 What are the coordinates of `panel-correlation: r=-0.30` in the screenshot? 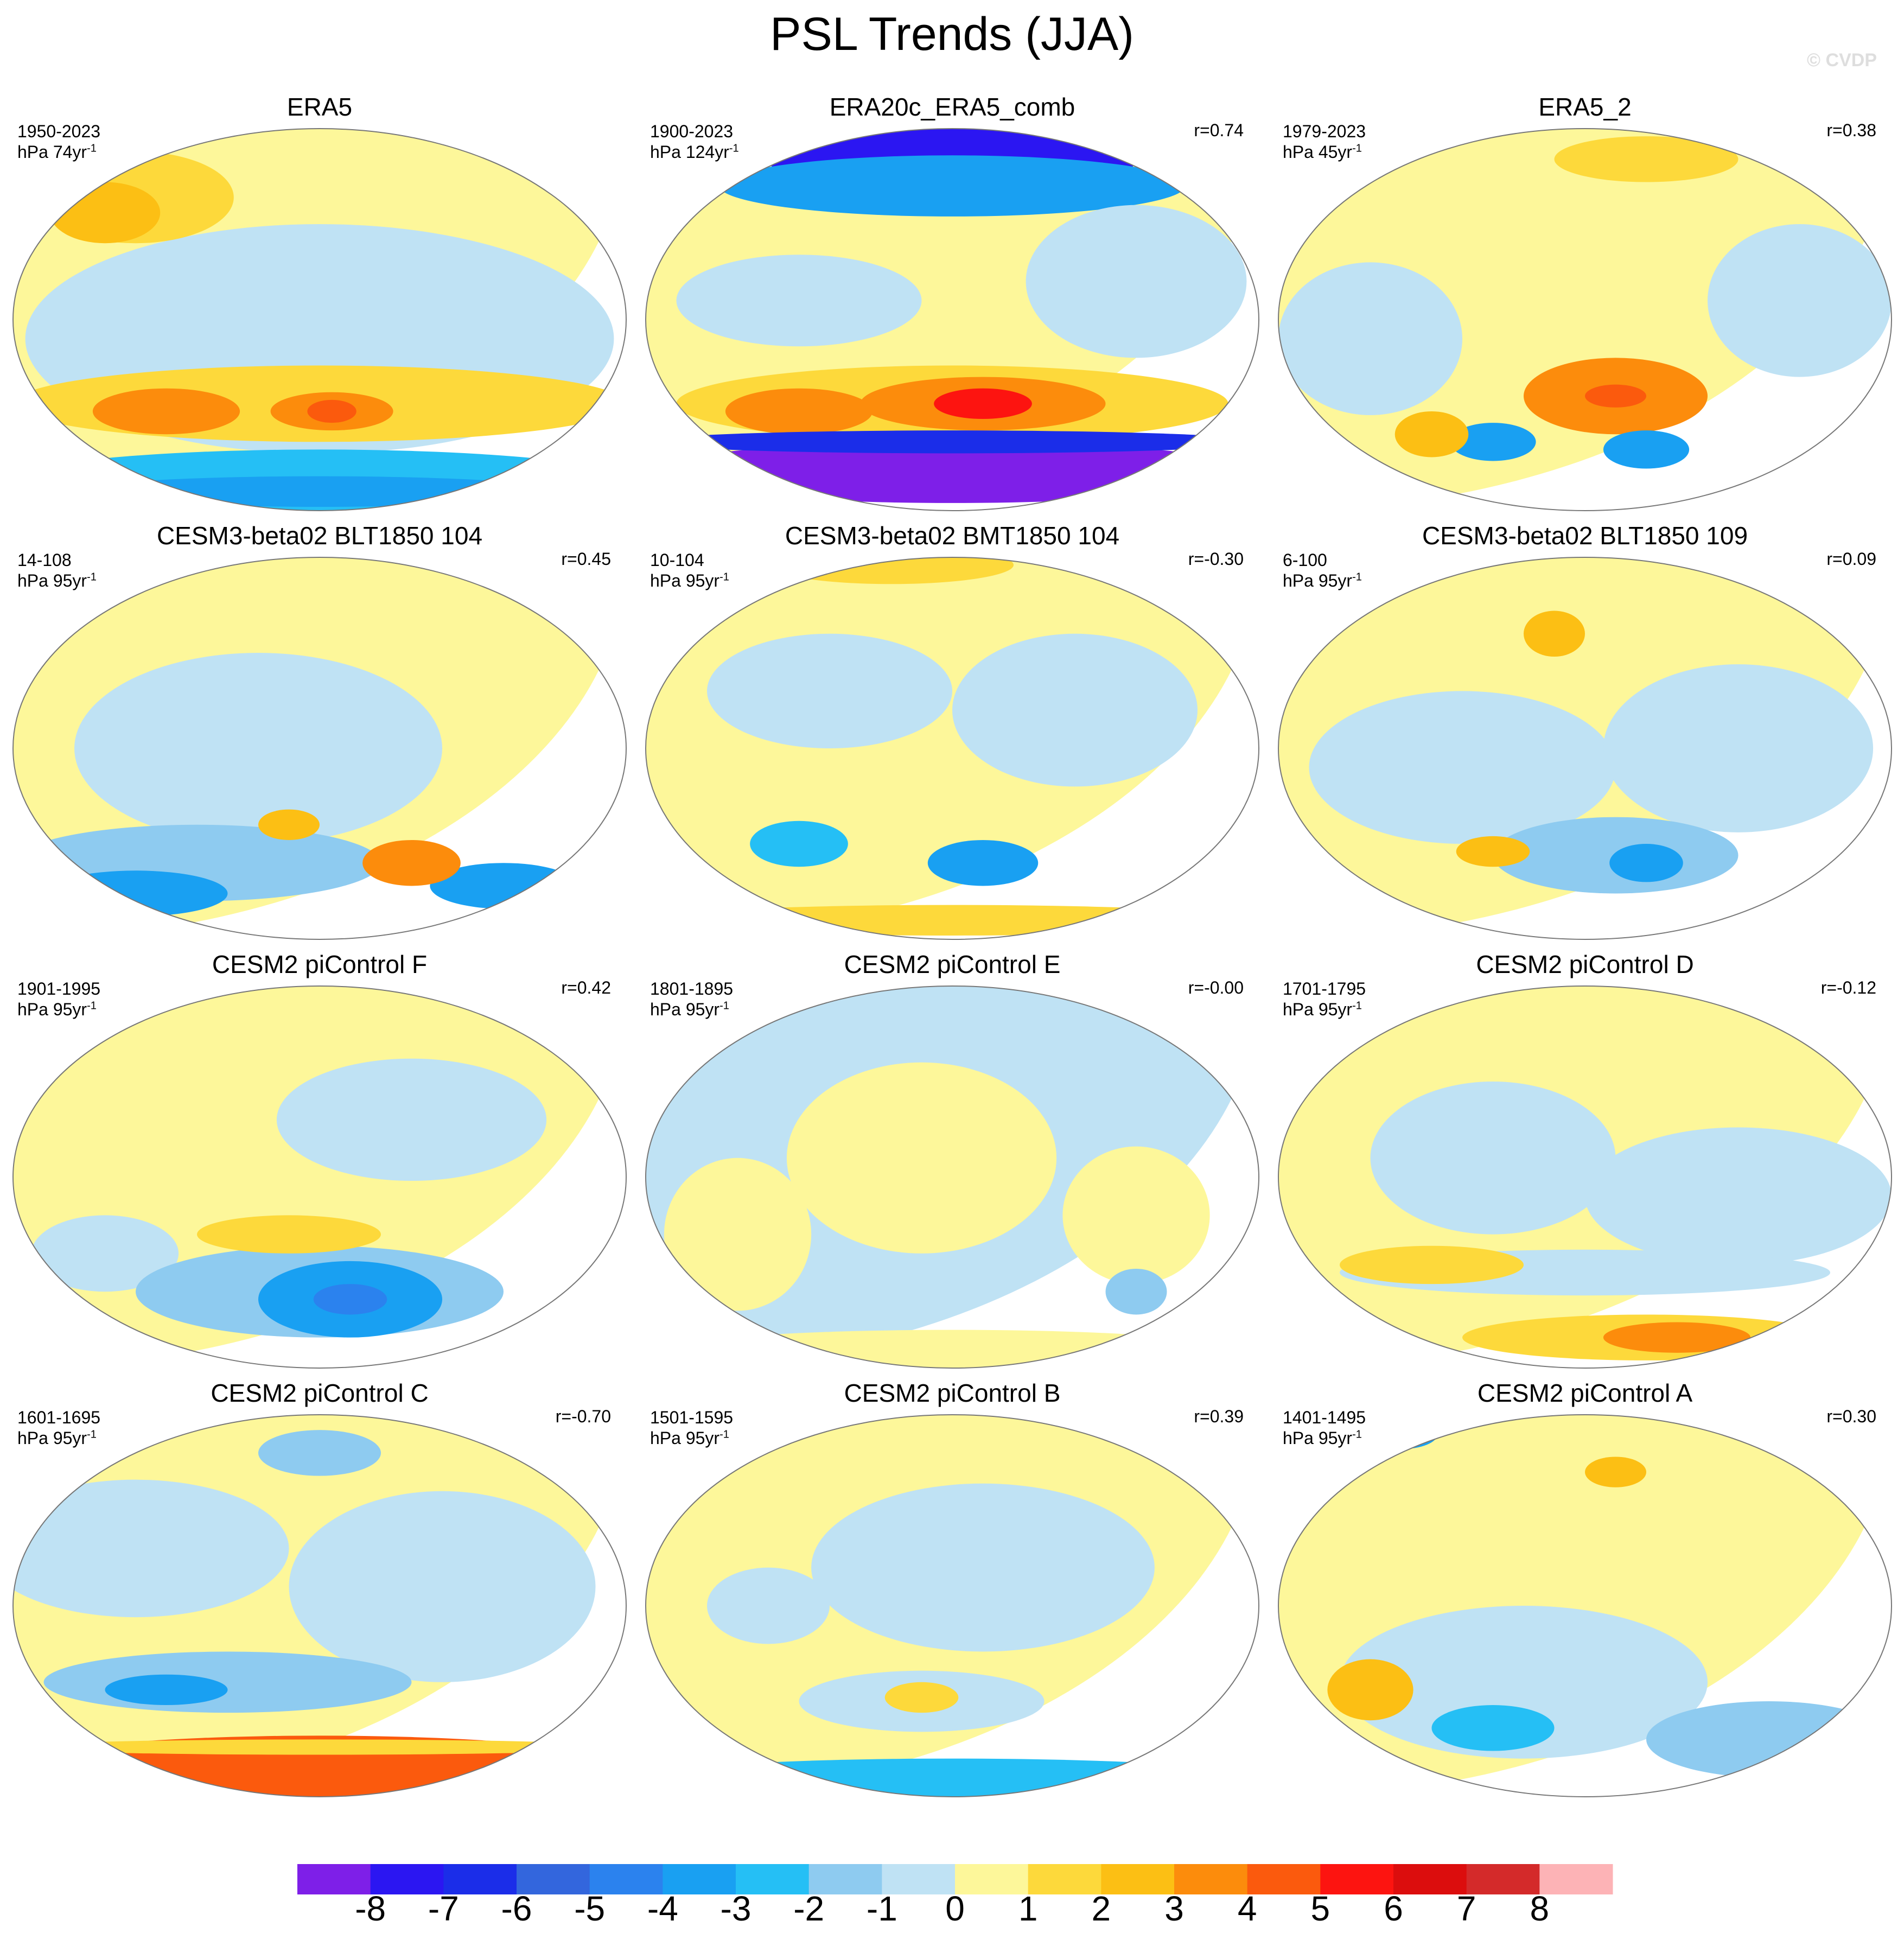 It's located at (1216, 559).